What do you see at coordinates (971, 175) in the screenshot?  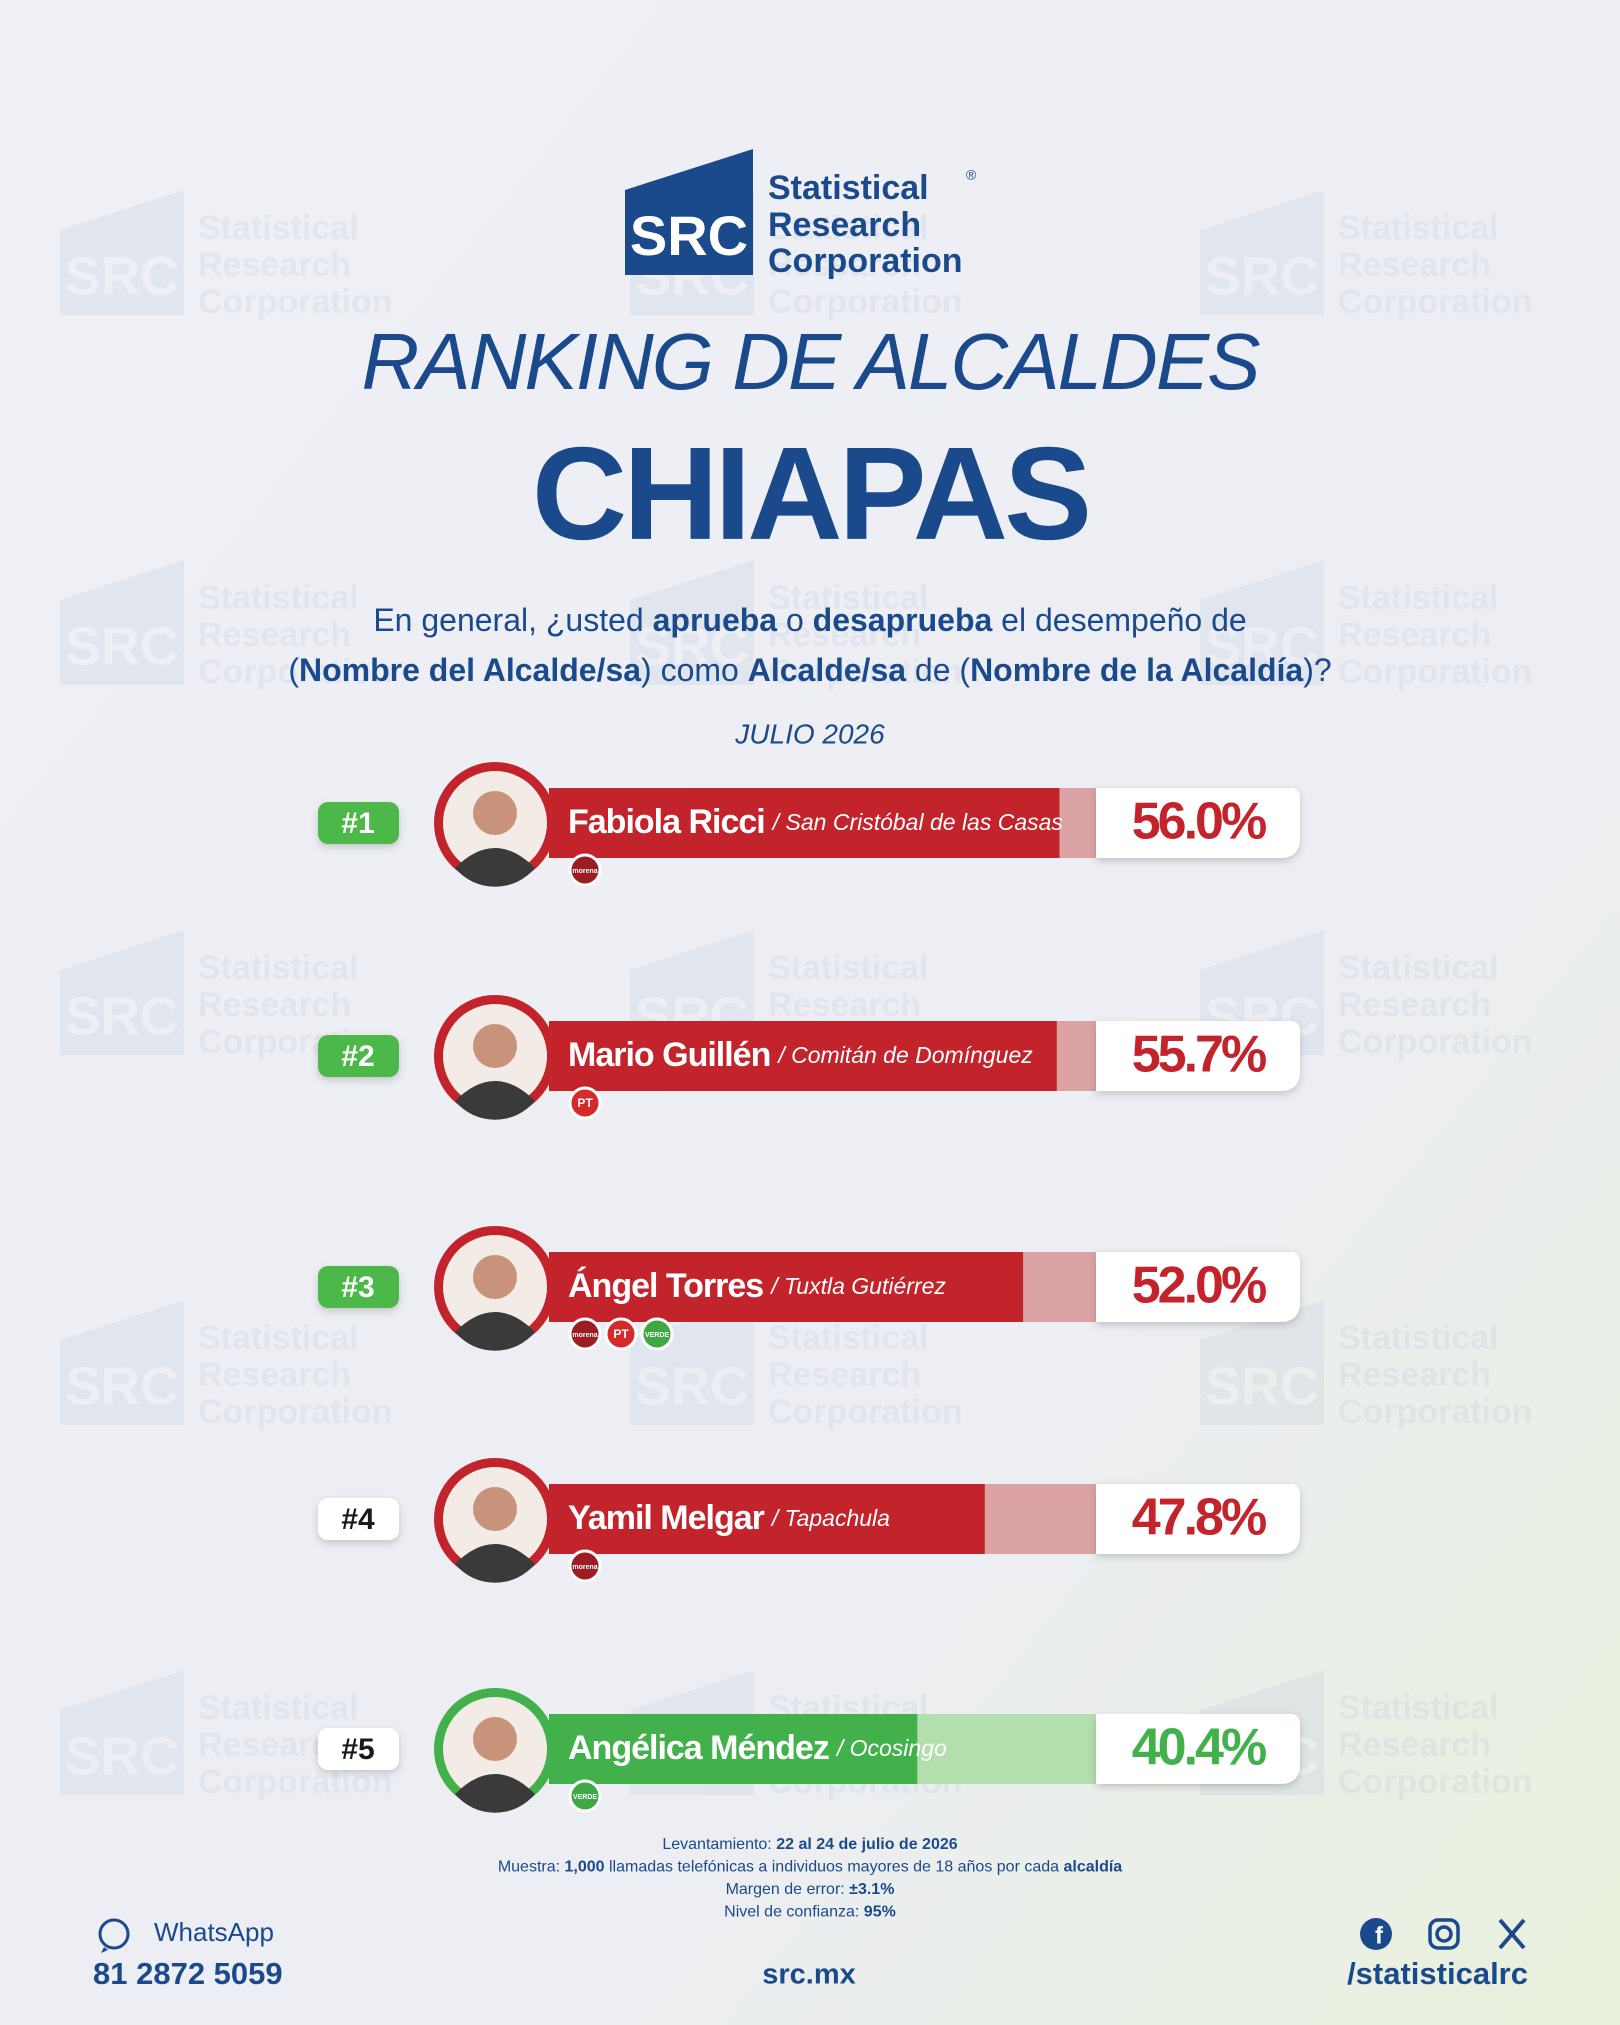 I see `logo-registered: ®` at bounding box center [971, 175].